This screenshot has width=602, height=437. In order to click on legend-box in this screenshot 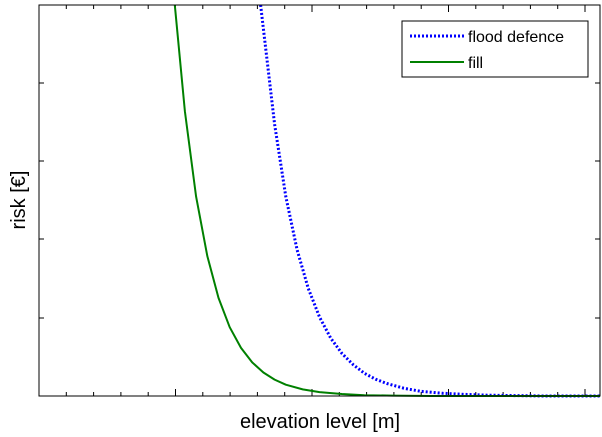, I will do `click(495, 49)`.